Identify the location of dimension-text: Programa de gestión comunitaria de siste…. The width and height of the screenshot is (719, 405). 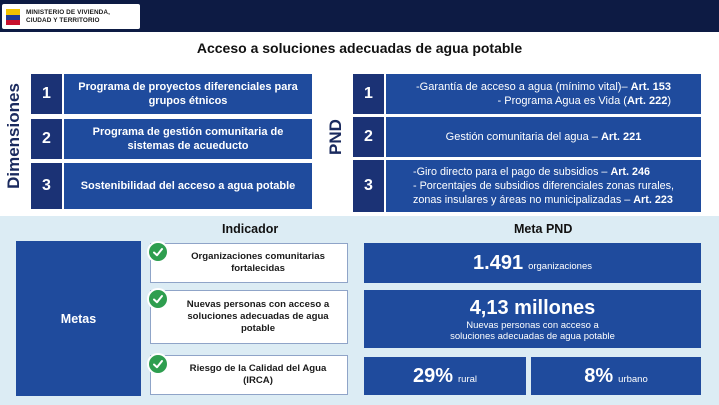
(188, 139).